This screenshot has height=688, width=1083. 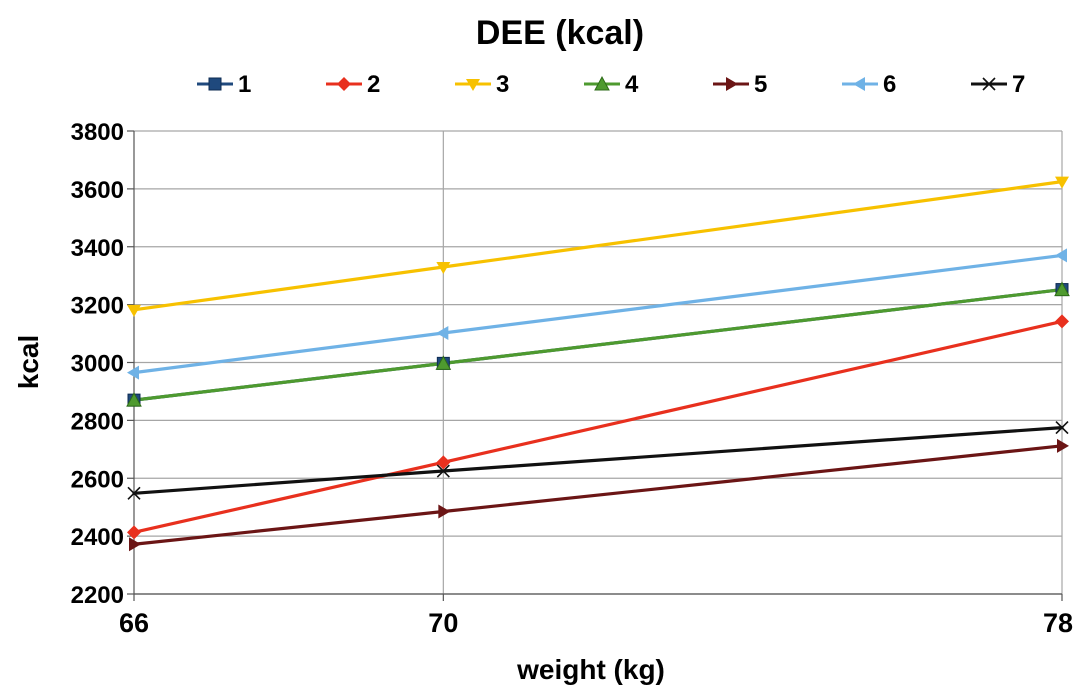 What do you see at coordinates (869, 84) in the screenshot?
I see `legend-item-6: 6` at bounding box center [869, 84].